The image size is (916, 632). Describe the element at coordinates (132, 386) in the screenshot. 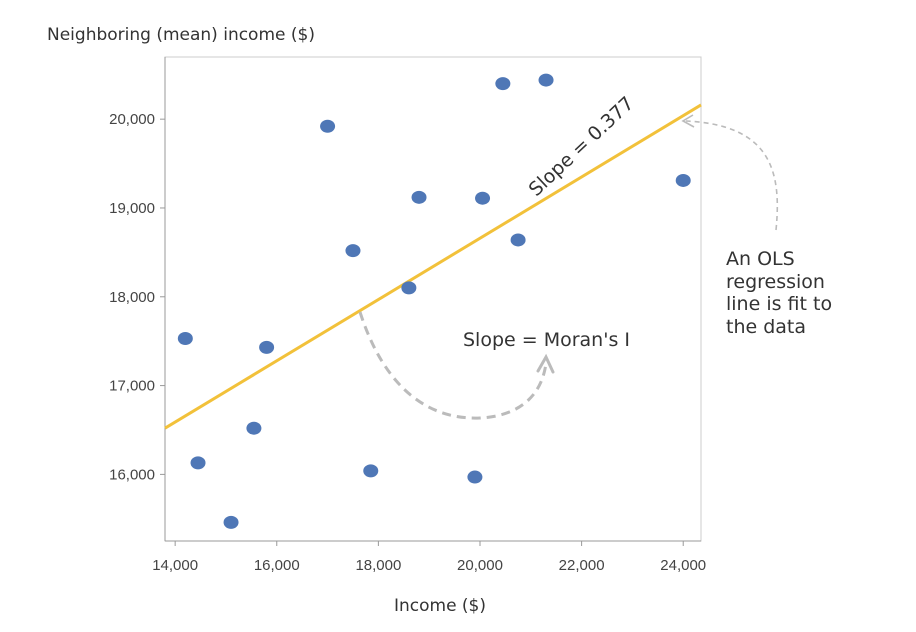

I see `y-tick-label: 17,000` at that location.